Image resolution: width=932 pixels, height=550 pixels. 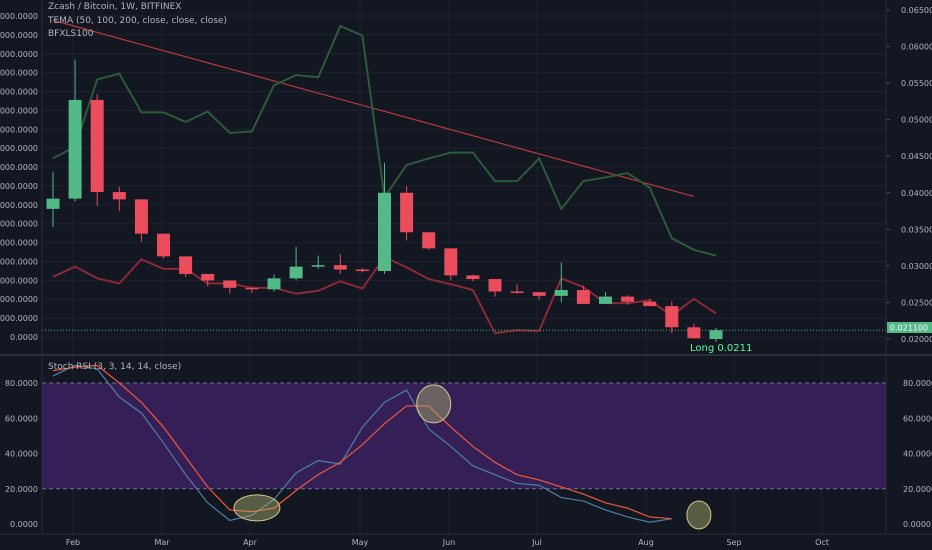 What do you see at coordinates (449, 542) in the screenshot?
I see `time-axis-label: Jun` at bounding box center [449, 542].